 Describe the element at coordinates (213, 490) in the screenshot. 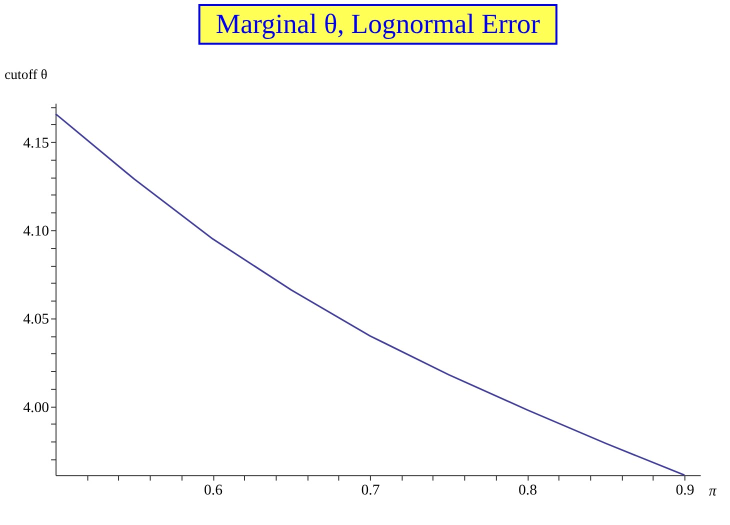

I see `x-tick-label: 0.6` at that location.